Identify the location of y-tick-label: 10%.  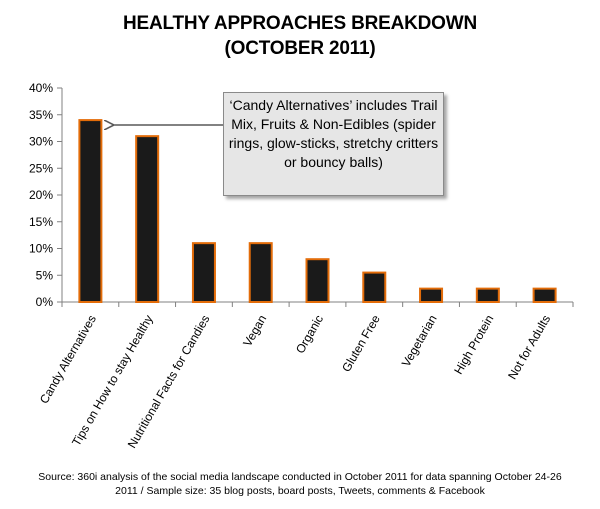
(41, 249).